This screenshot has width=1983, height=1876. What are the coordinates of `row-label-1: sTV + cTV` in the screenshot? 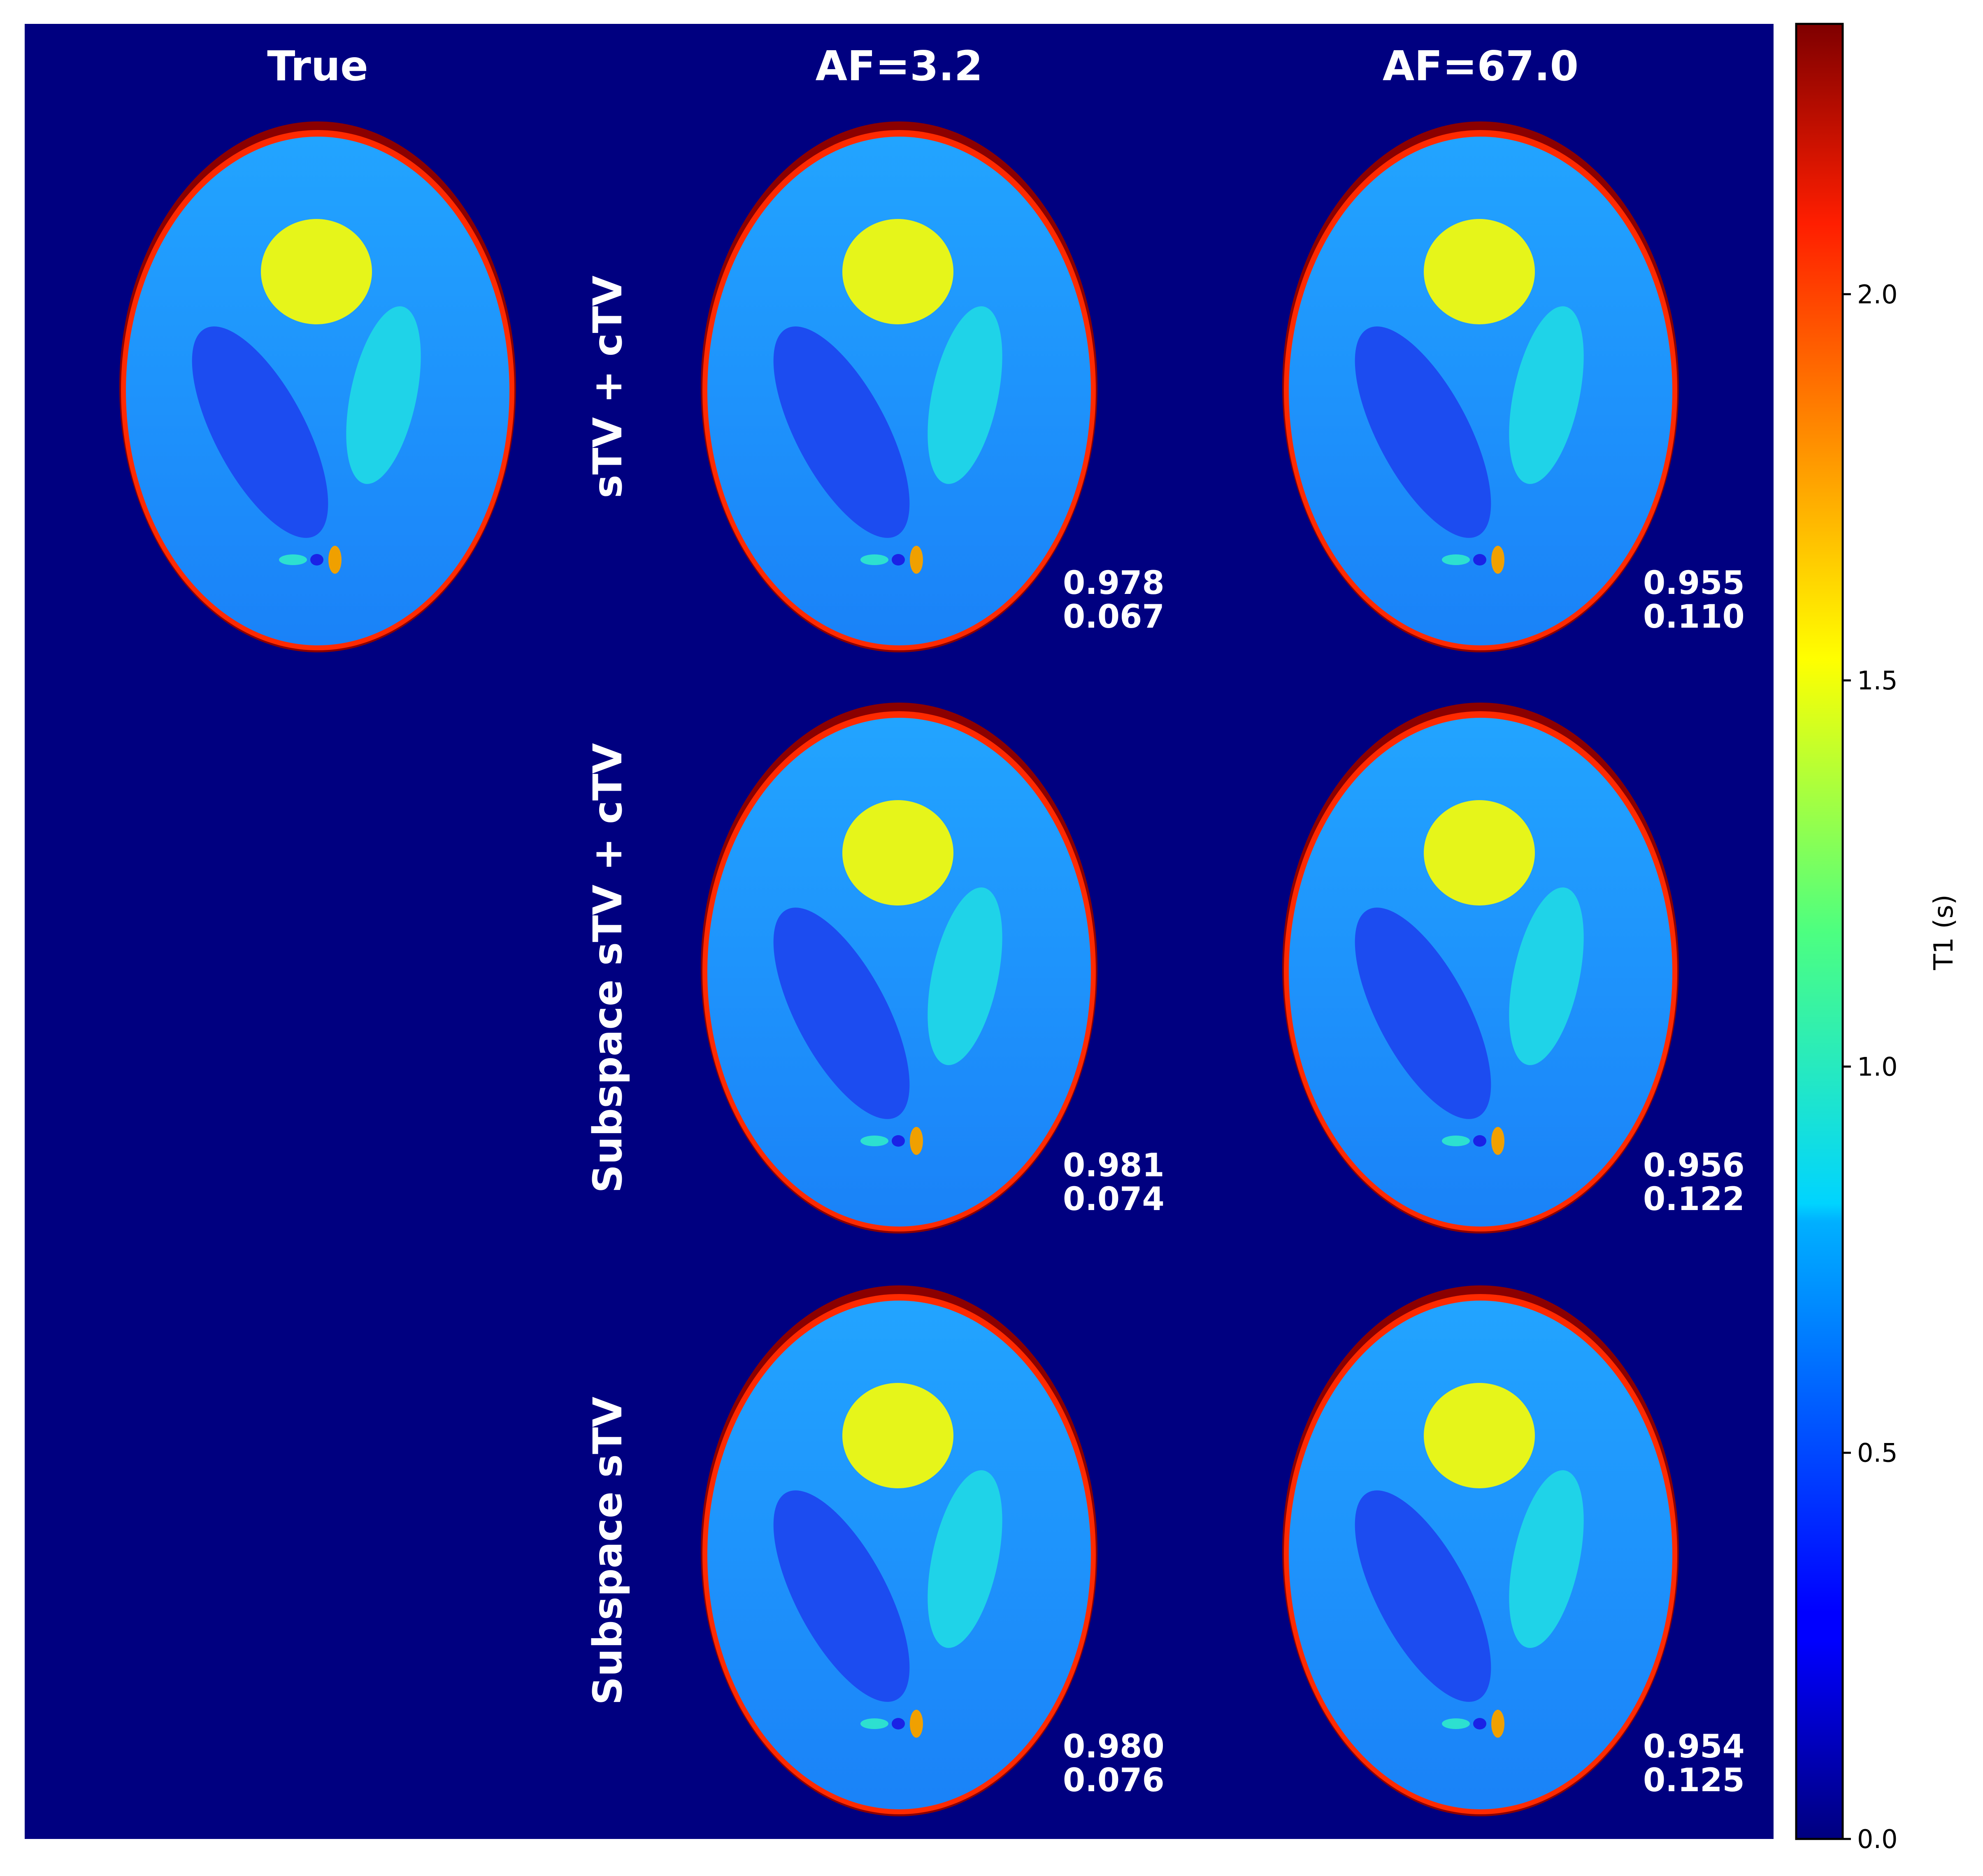 It's located at (608, 387).